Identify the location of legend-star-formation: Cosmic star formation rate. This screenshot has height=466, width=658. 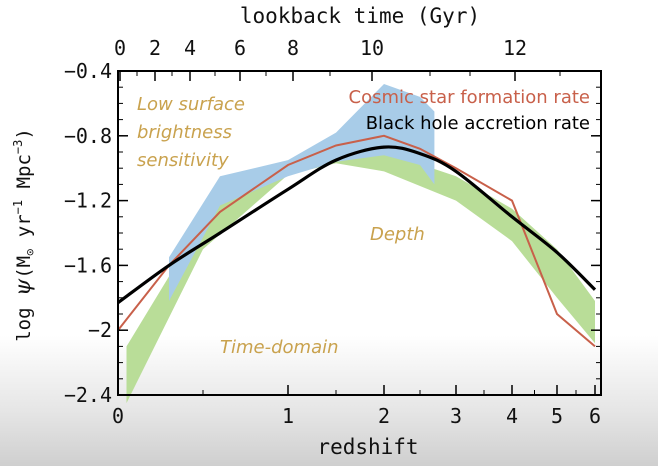
(469, 97).